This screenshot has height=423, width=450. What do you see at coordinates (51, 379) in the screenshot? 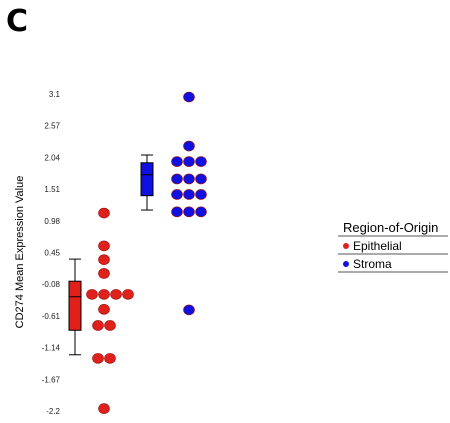
I see `y-tick-label: -1.67` at bounding box center [51, 379].